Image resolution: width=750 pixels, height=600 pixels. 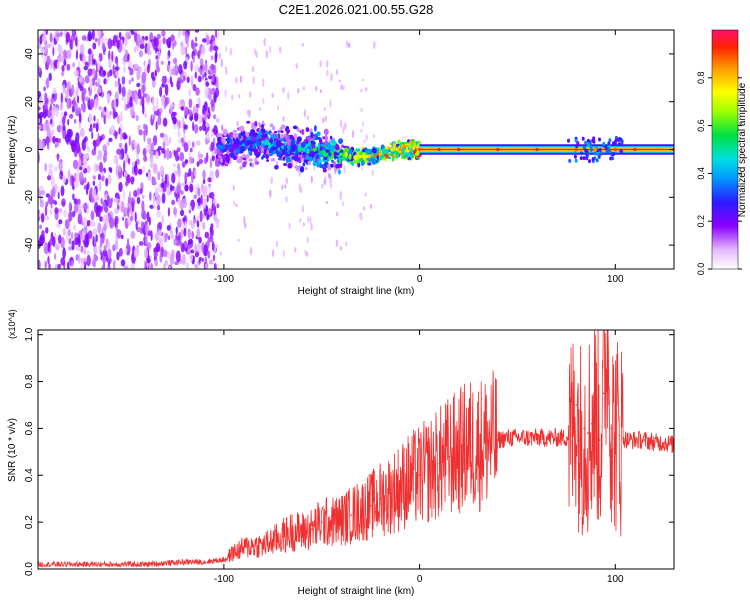 I want to click on snr-ytick-label: 0.8, so click(x=29, y=381).